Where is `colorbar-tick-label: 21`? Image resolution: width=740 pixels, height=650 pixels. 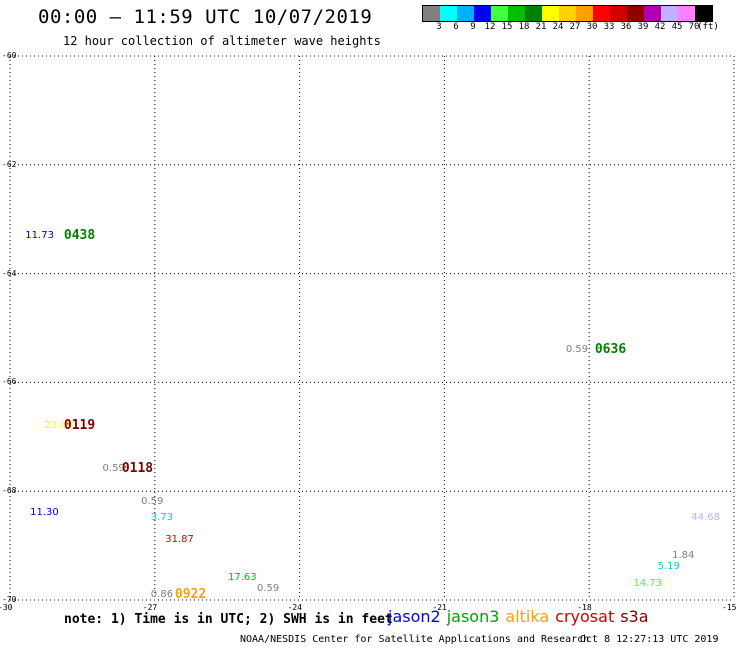 colorbar-tick-label: 21 is located at coordinates (541, 27).